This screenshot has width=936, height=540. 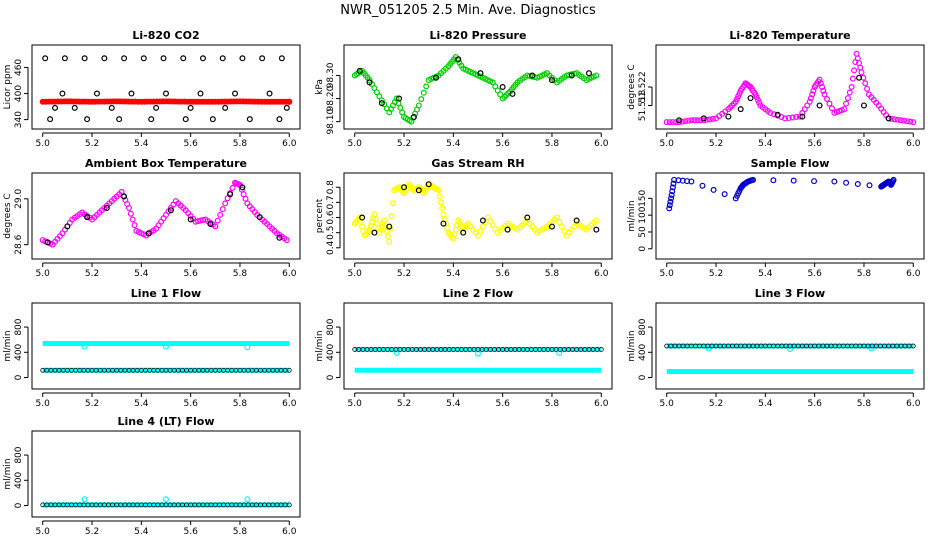 I want to click on panel-line-3-flow-series-cyan-outliers-point, so click(x=871, y=348).